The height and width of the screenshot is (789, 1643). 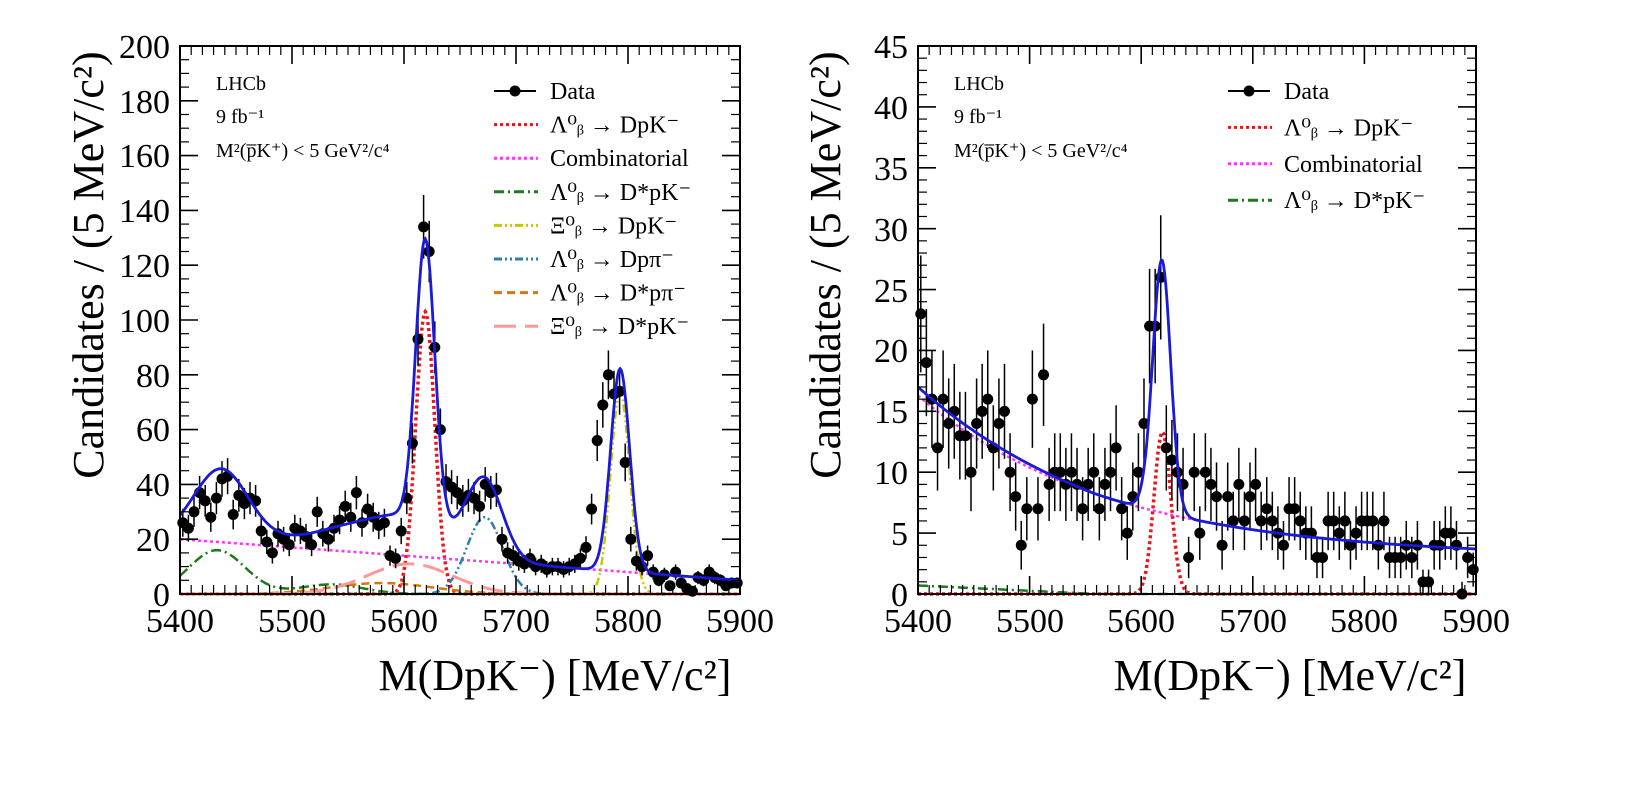 I want to click on left-ytick-label: 140, so click(x=144, y=211).